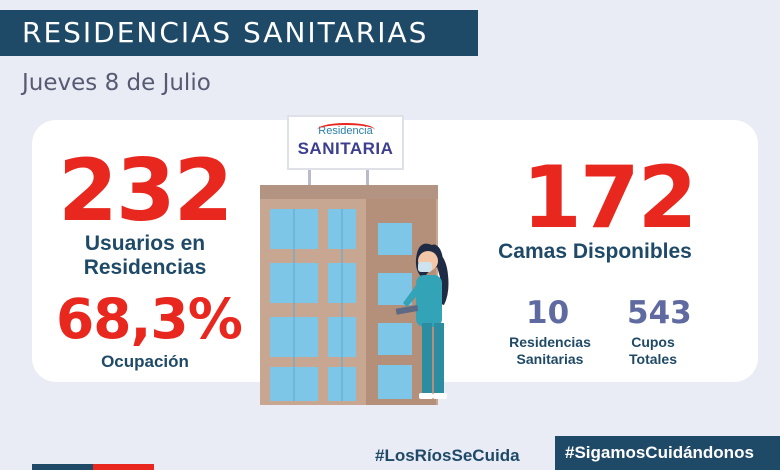  What do you see at coordinates (610, 198) in the screenshot?
I see `camas-value: 172` at bounding box center [610, 198].